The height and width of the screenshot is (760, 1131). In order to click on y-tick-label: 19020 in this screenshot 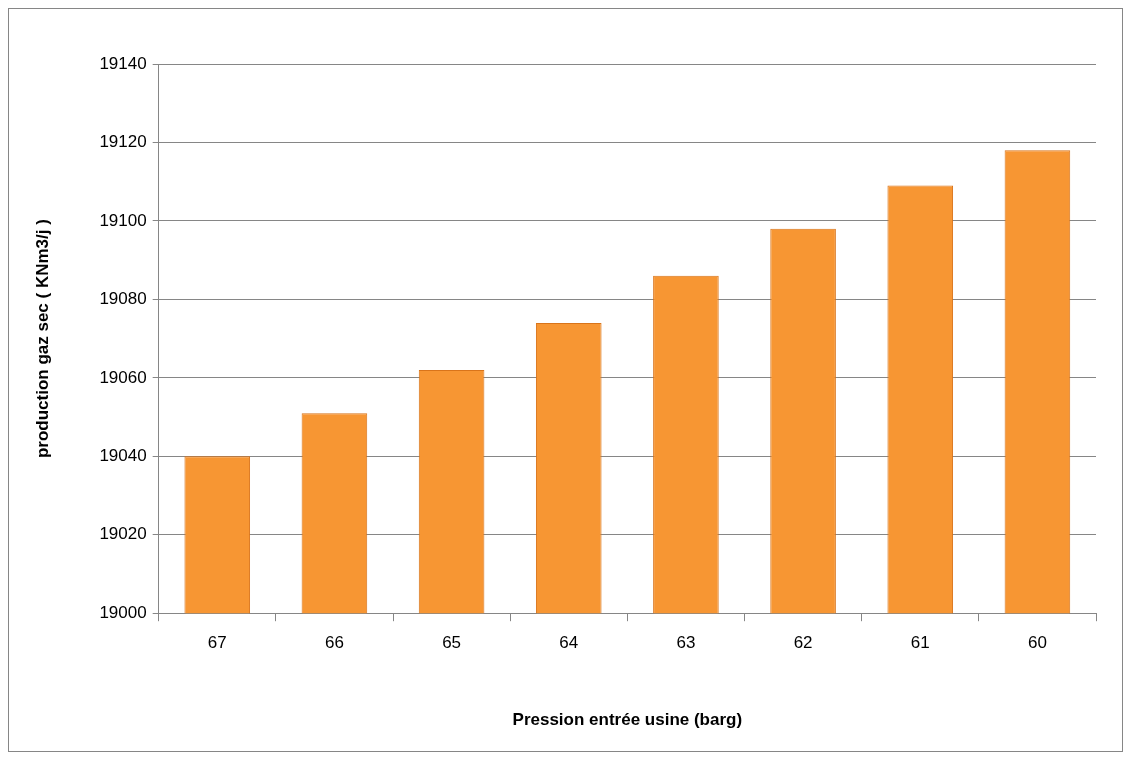, I will do `click(123, 534)`.